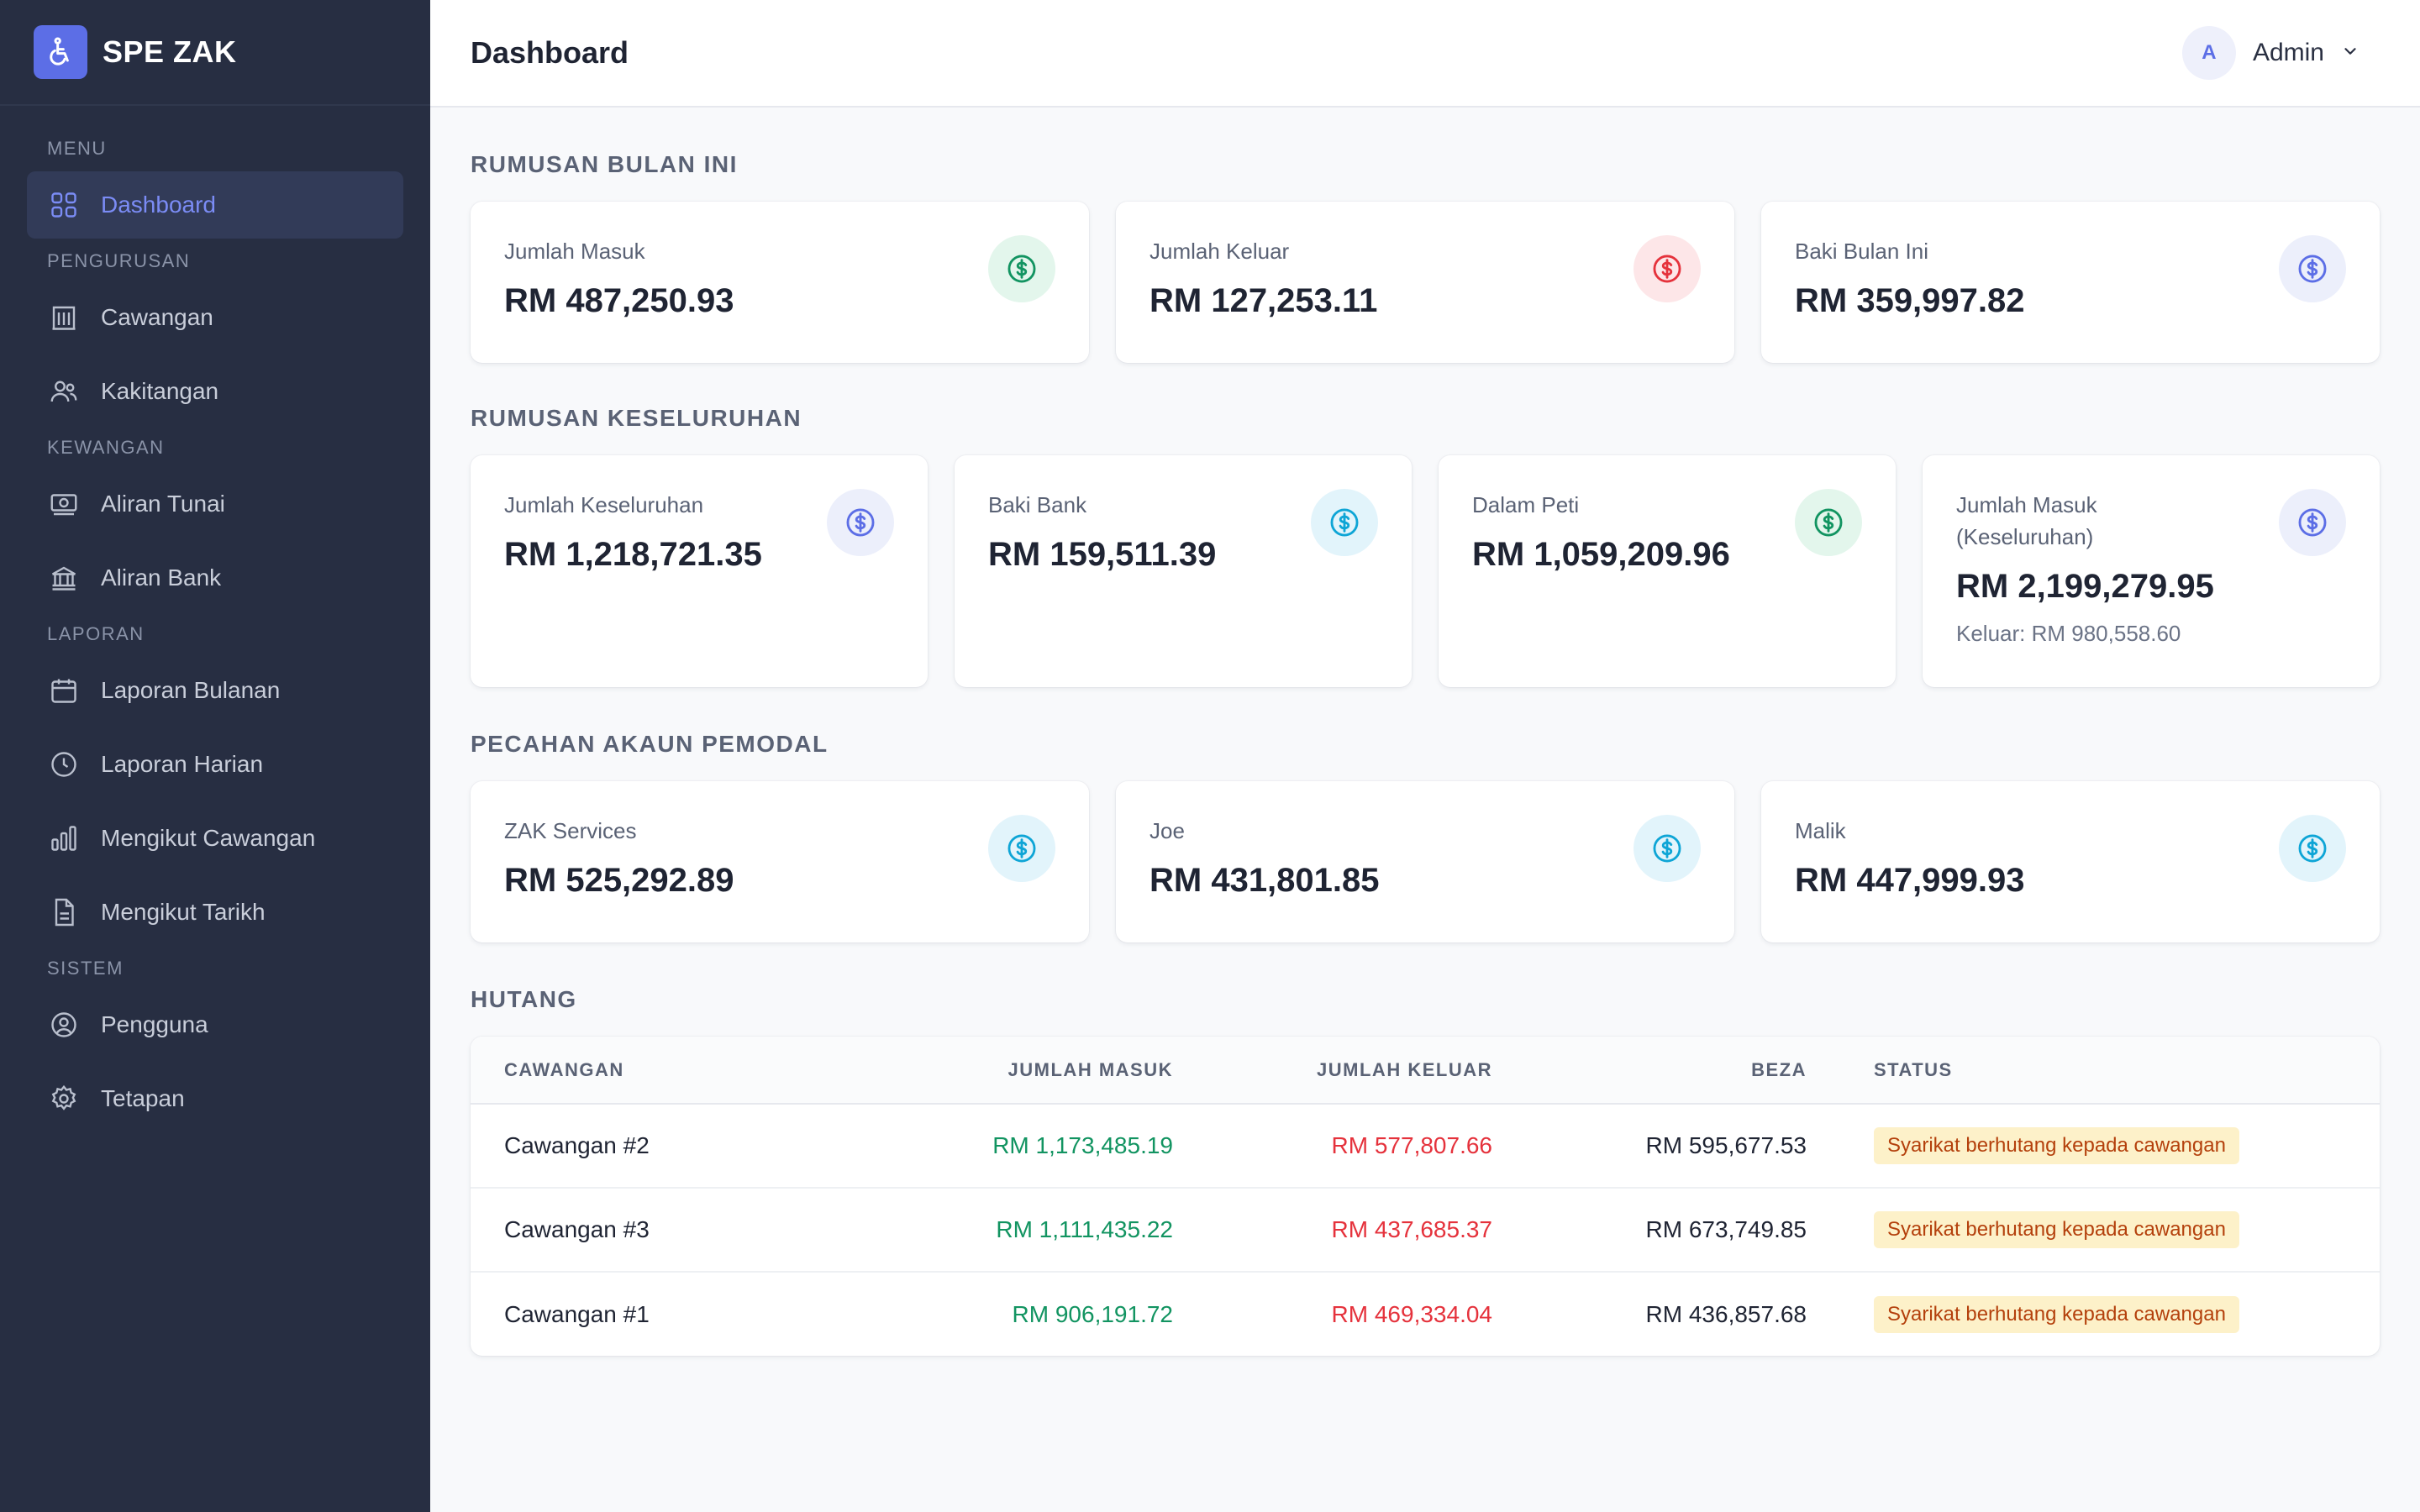 The height and width of the screenshot is (1512, 2420). What do you see at coordinates (170, 51) in the screenshot?
I see `app-name: SPE ZAK` at bounding box center [170, 51].